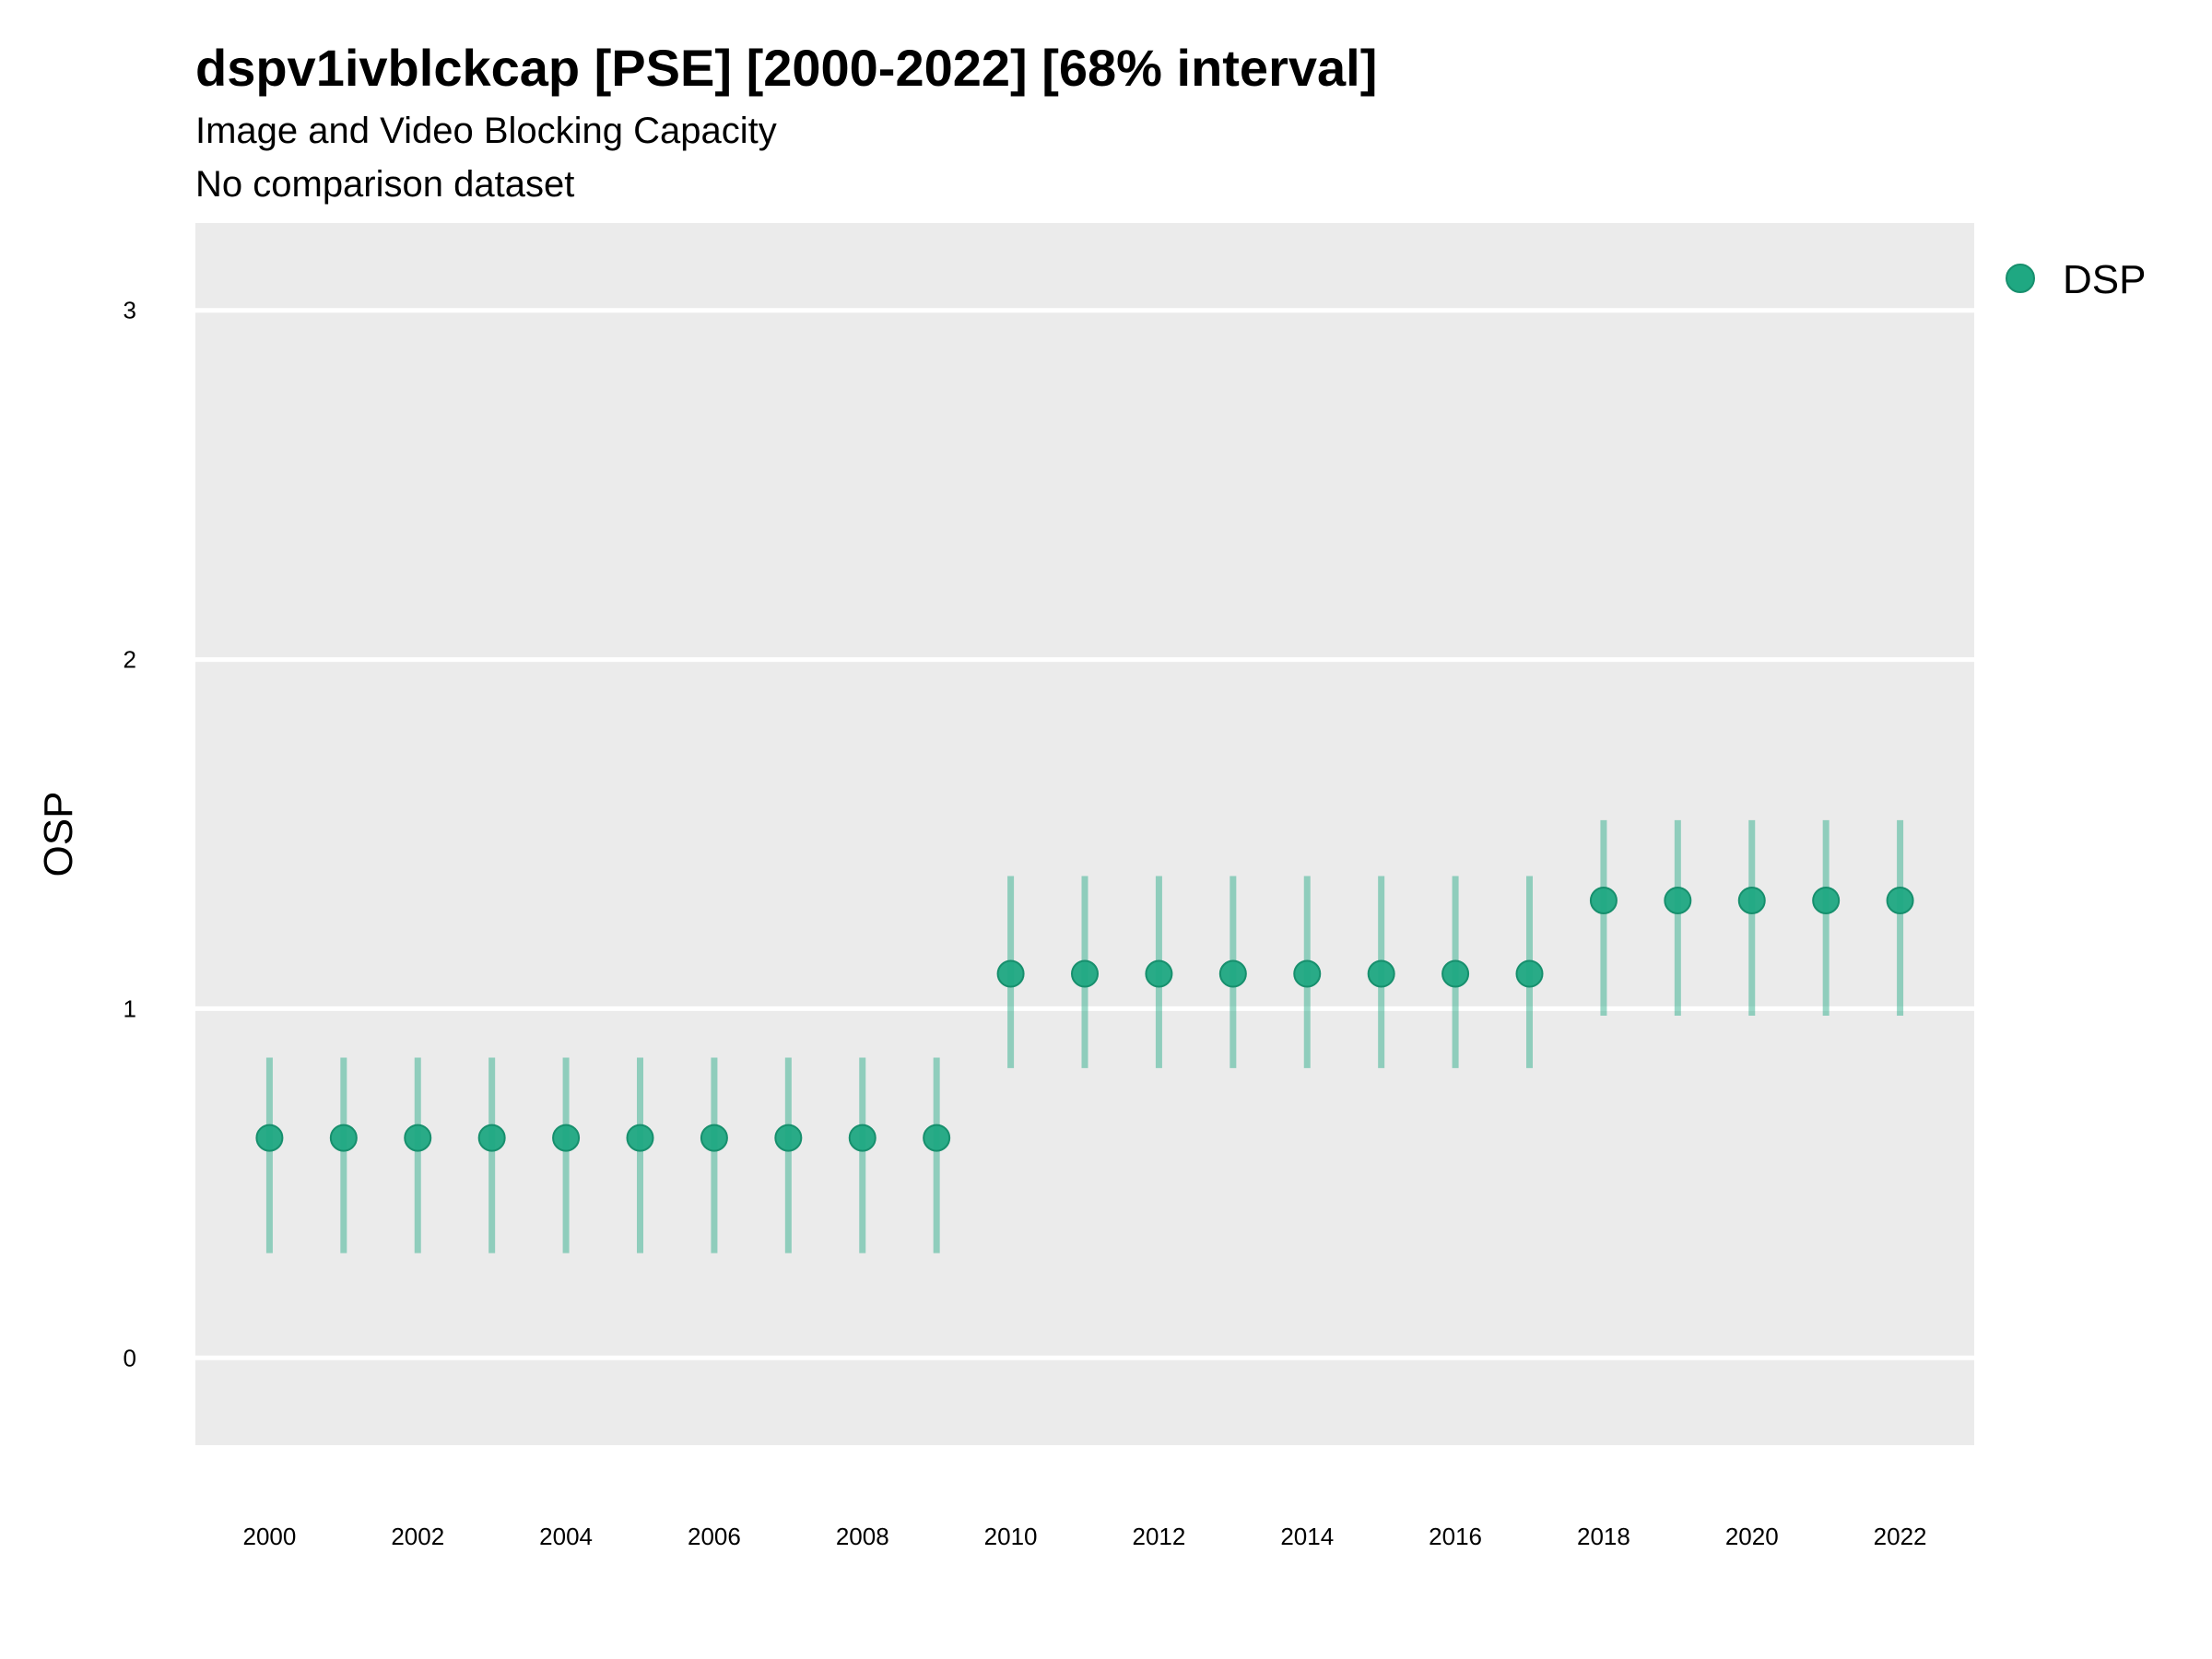 This screenshot has width=2212, height=1659. I want to click on data-point-2003, so click(491, 1138).